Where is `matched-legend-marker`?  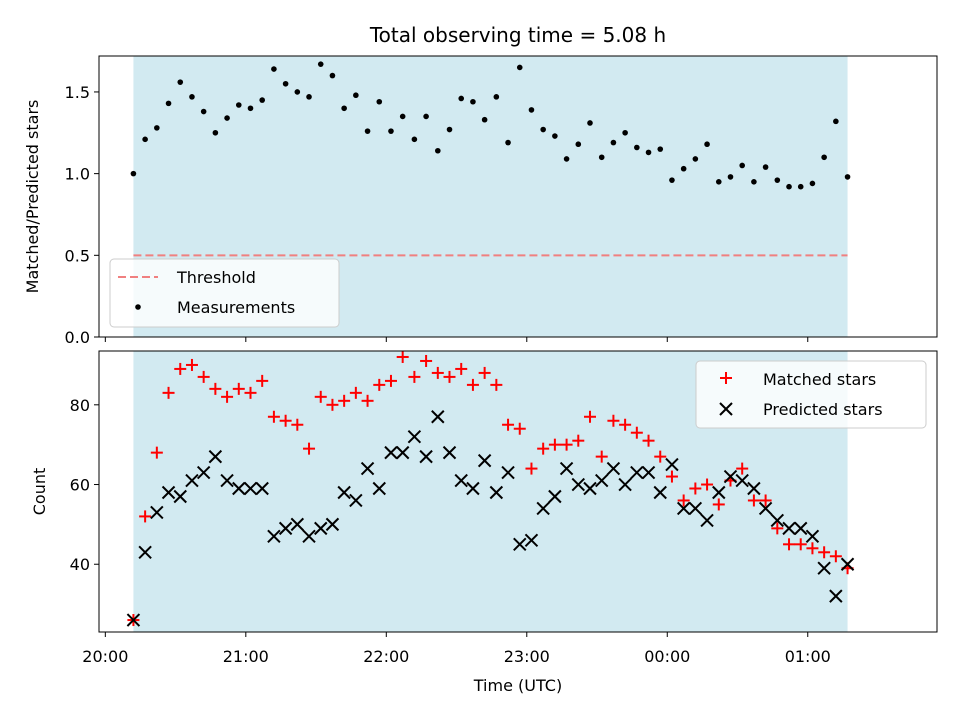 matched-legend-marker is located at coordinates (726, 378).